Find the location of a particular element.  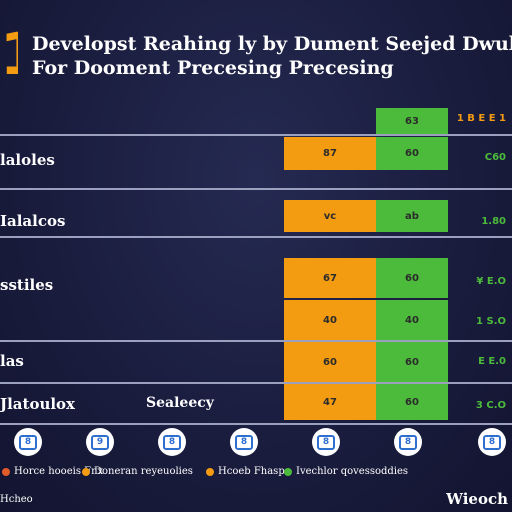

extra-label: Sealeecy is located at coordinates (180, 403).